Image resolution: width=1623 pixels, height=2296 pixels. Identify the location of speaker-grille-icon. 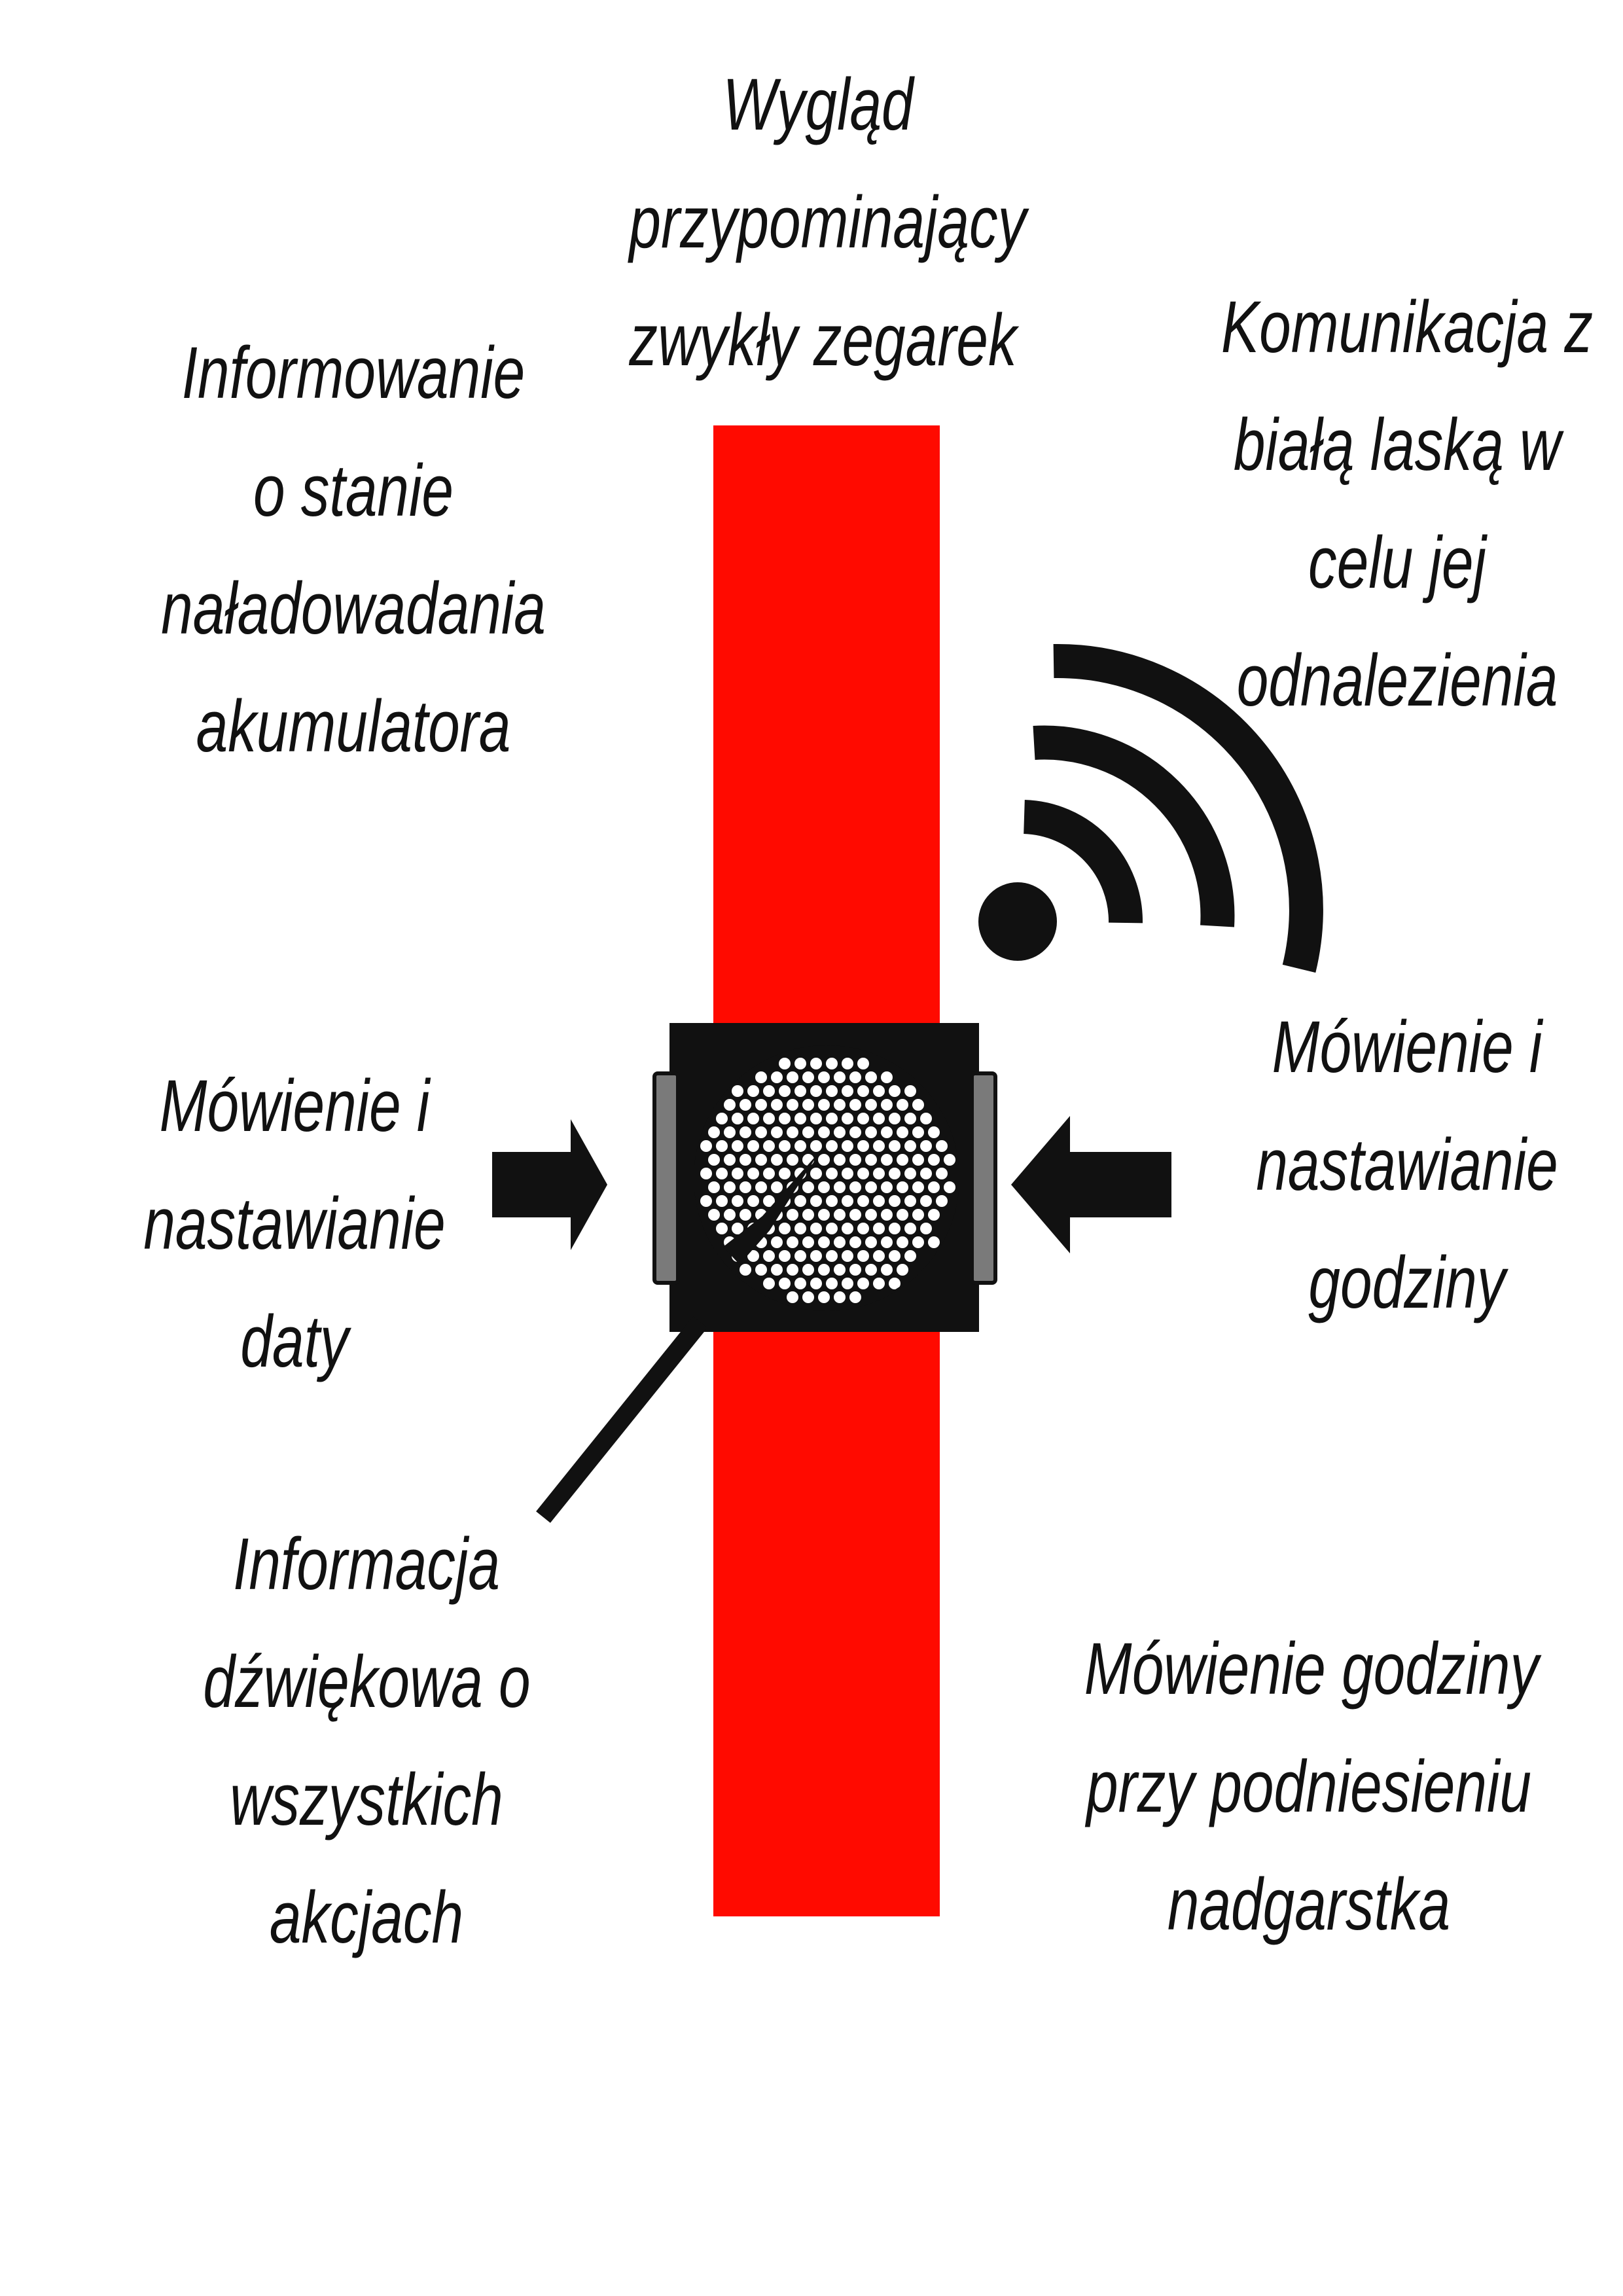
(827, 1180).